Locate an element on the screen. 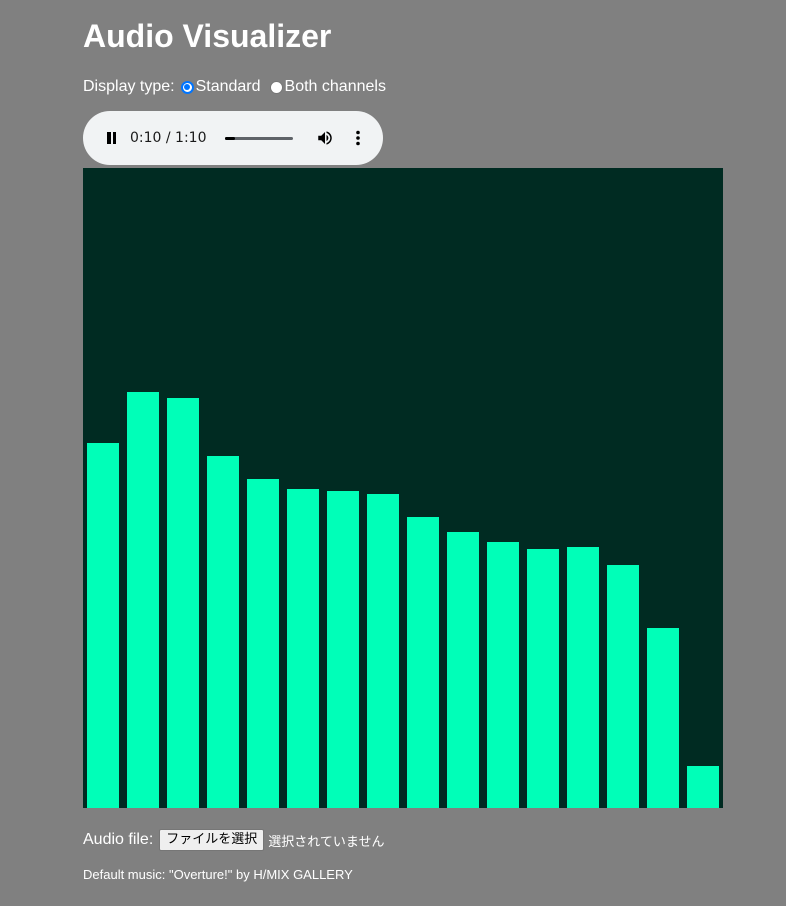 The height and width of the screenshot is (906, 786). standard-radio is located at coordinates (187, 87).